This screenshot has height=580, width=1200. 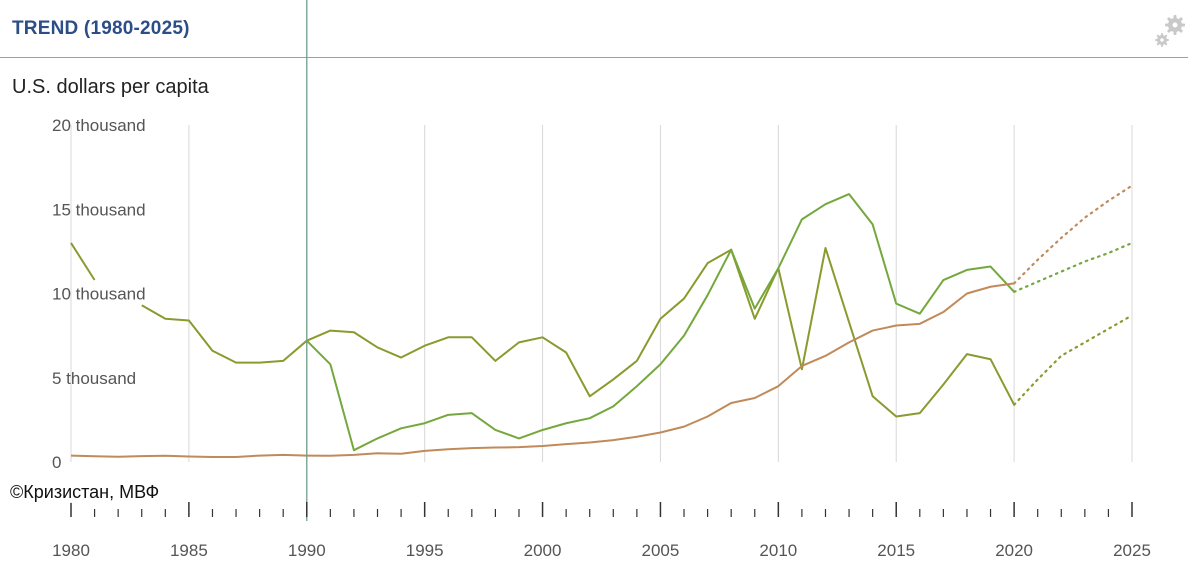 I want to click on x-tick-label: 2020, so click(x=1014, y=550).